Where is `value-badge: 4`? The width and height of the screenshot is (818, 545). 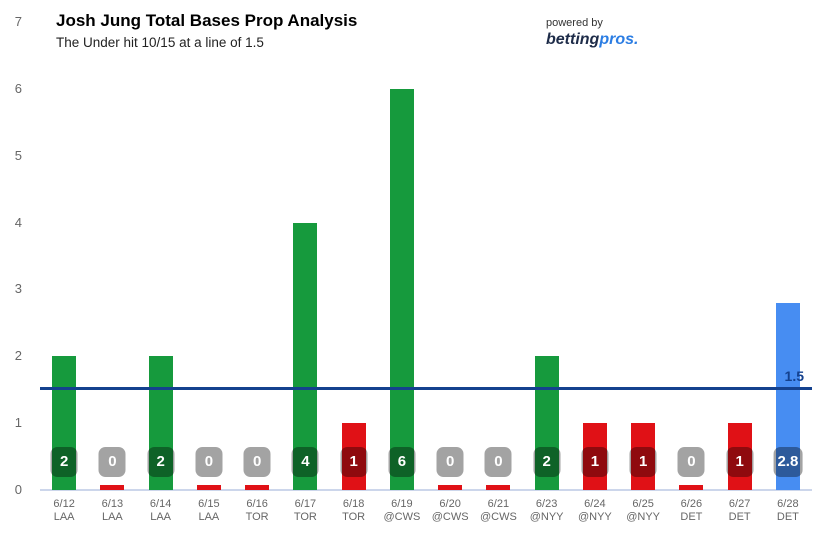 value-badge: 4 is located at coordinates (305, 462).